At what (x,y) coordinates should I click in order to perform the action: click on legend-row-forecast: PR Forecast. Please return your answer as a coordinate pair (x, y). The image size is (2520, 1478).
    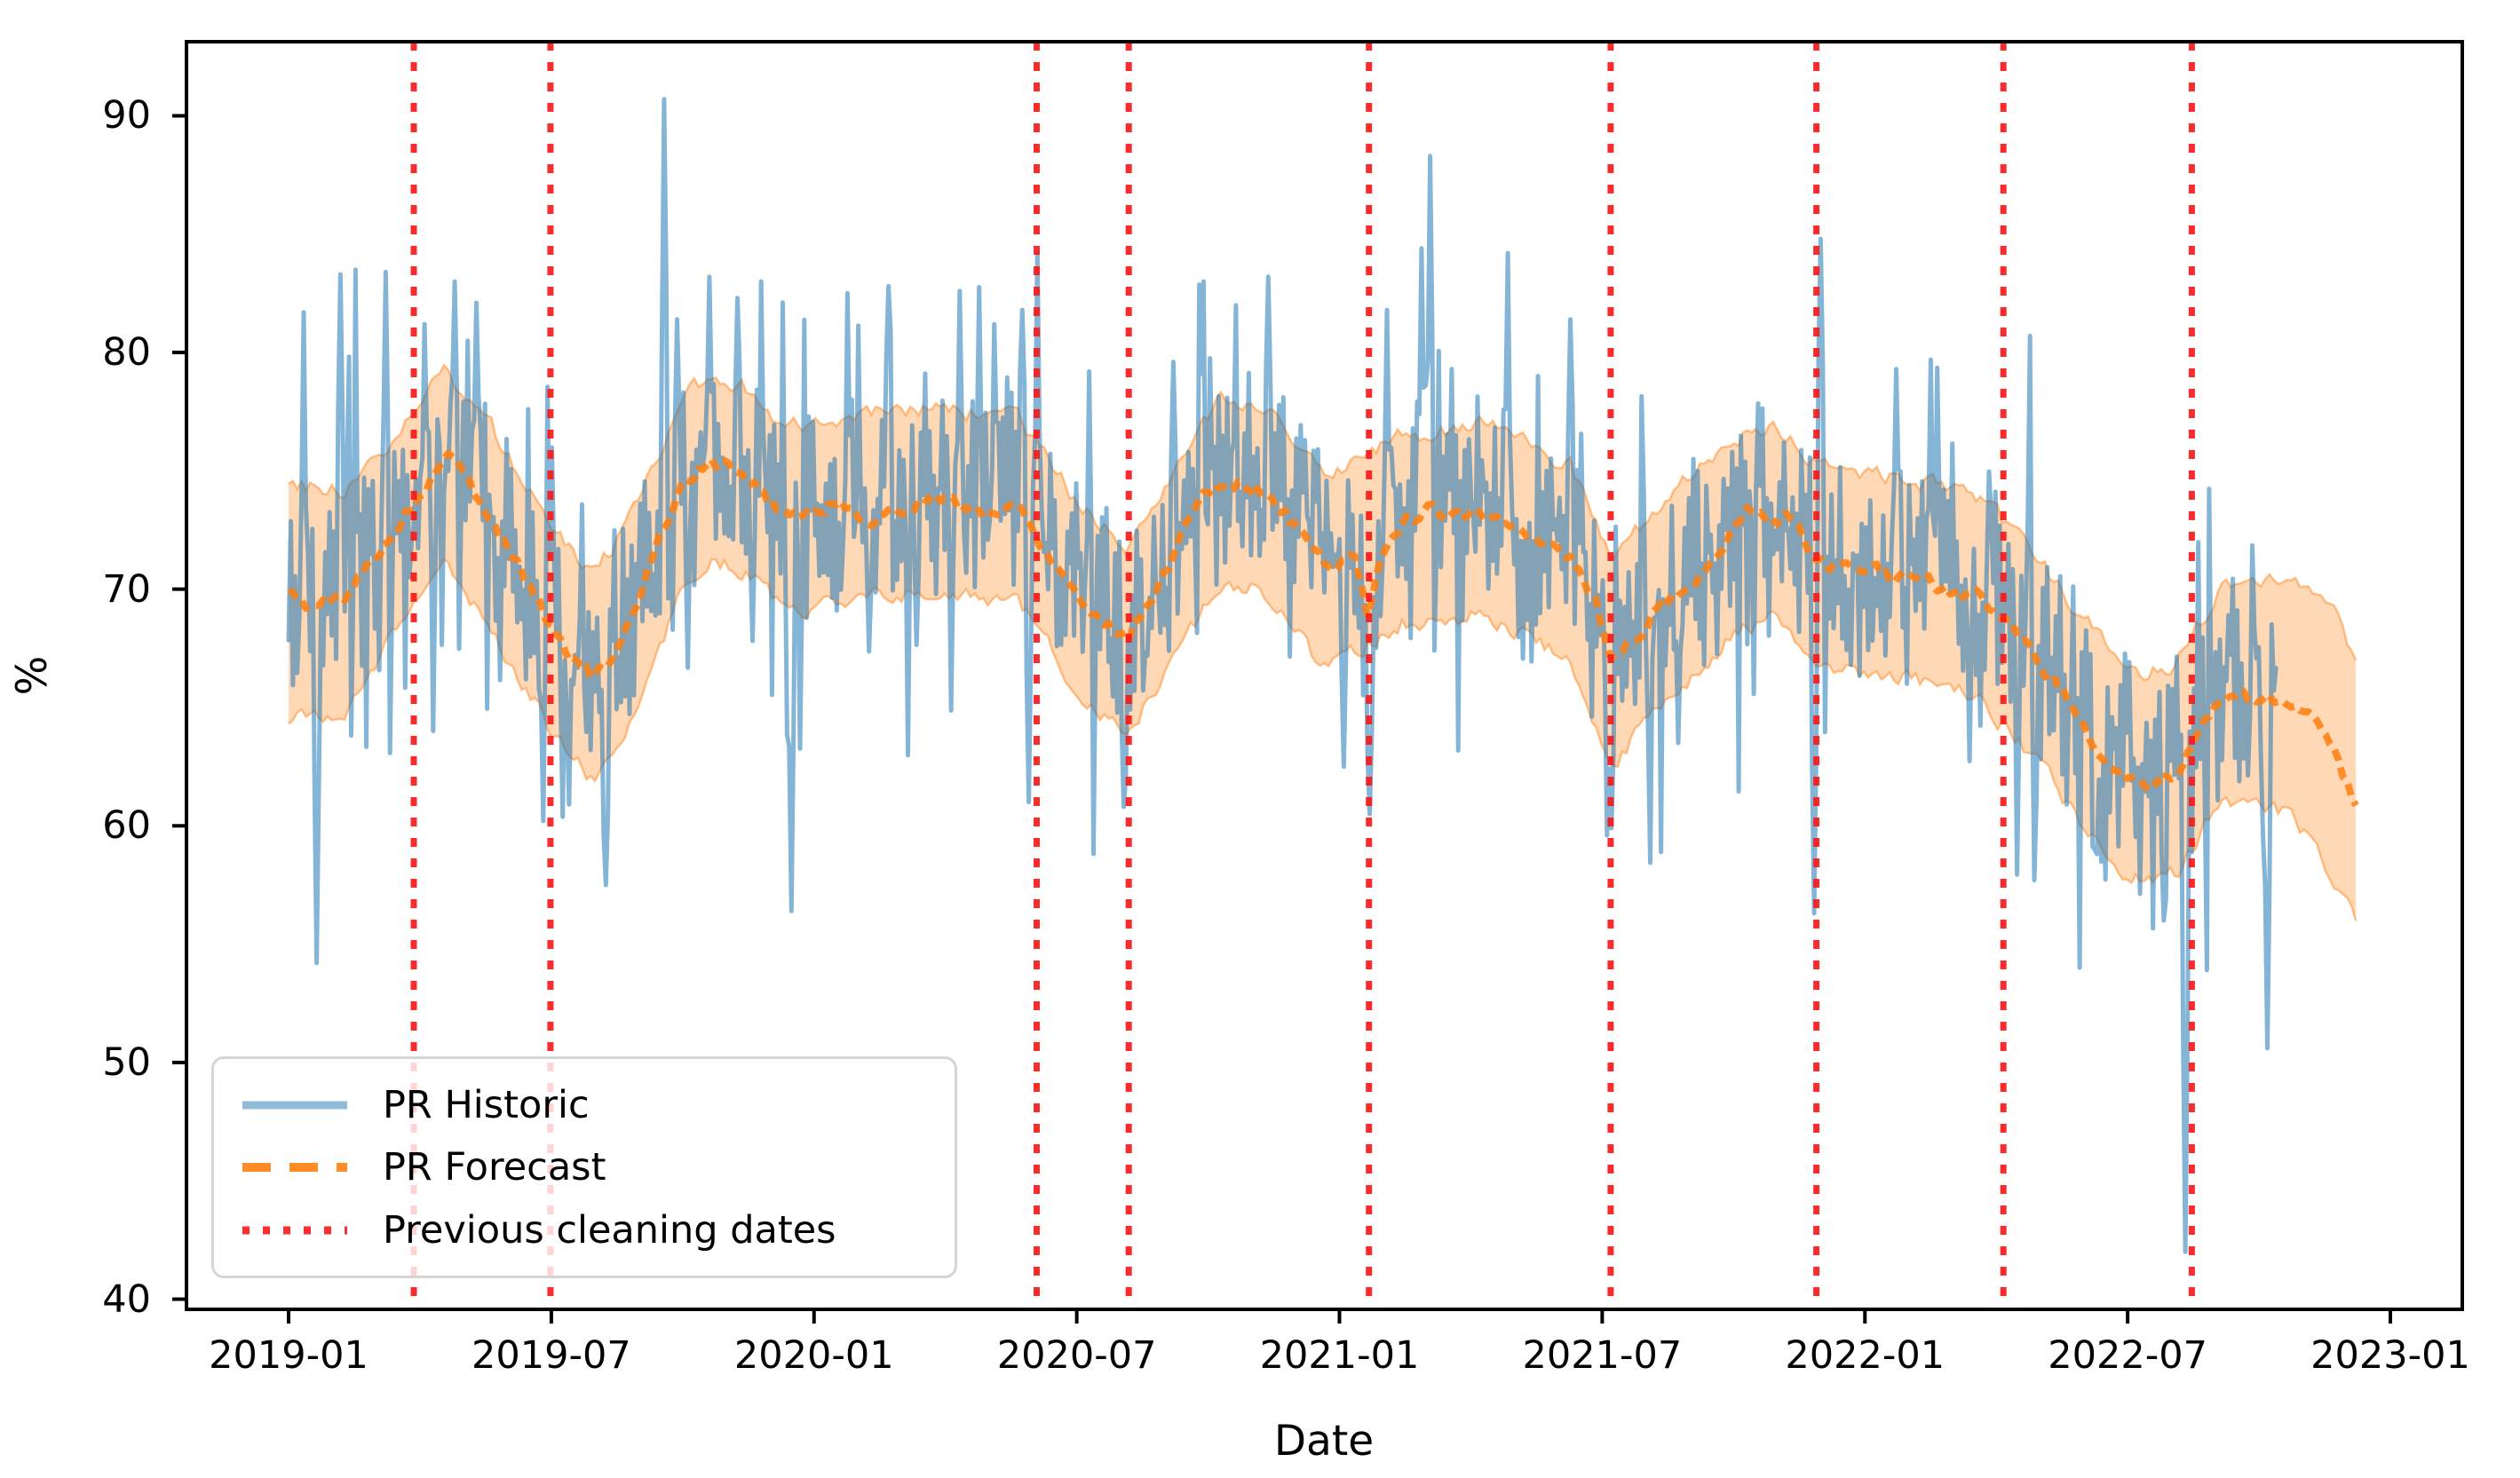
    Looking at the image, I should click on (584, 1168).